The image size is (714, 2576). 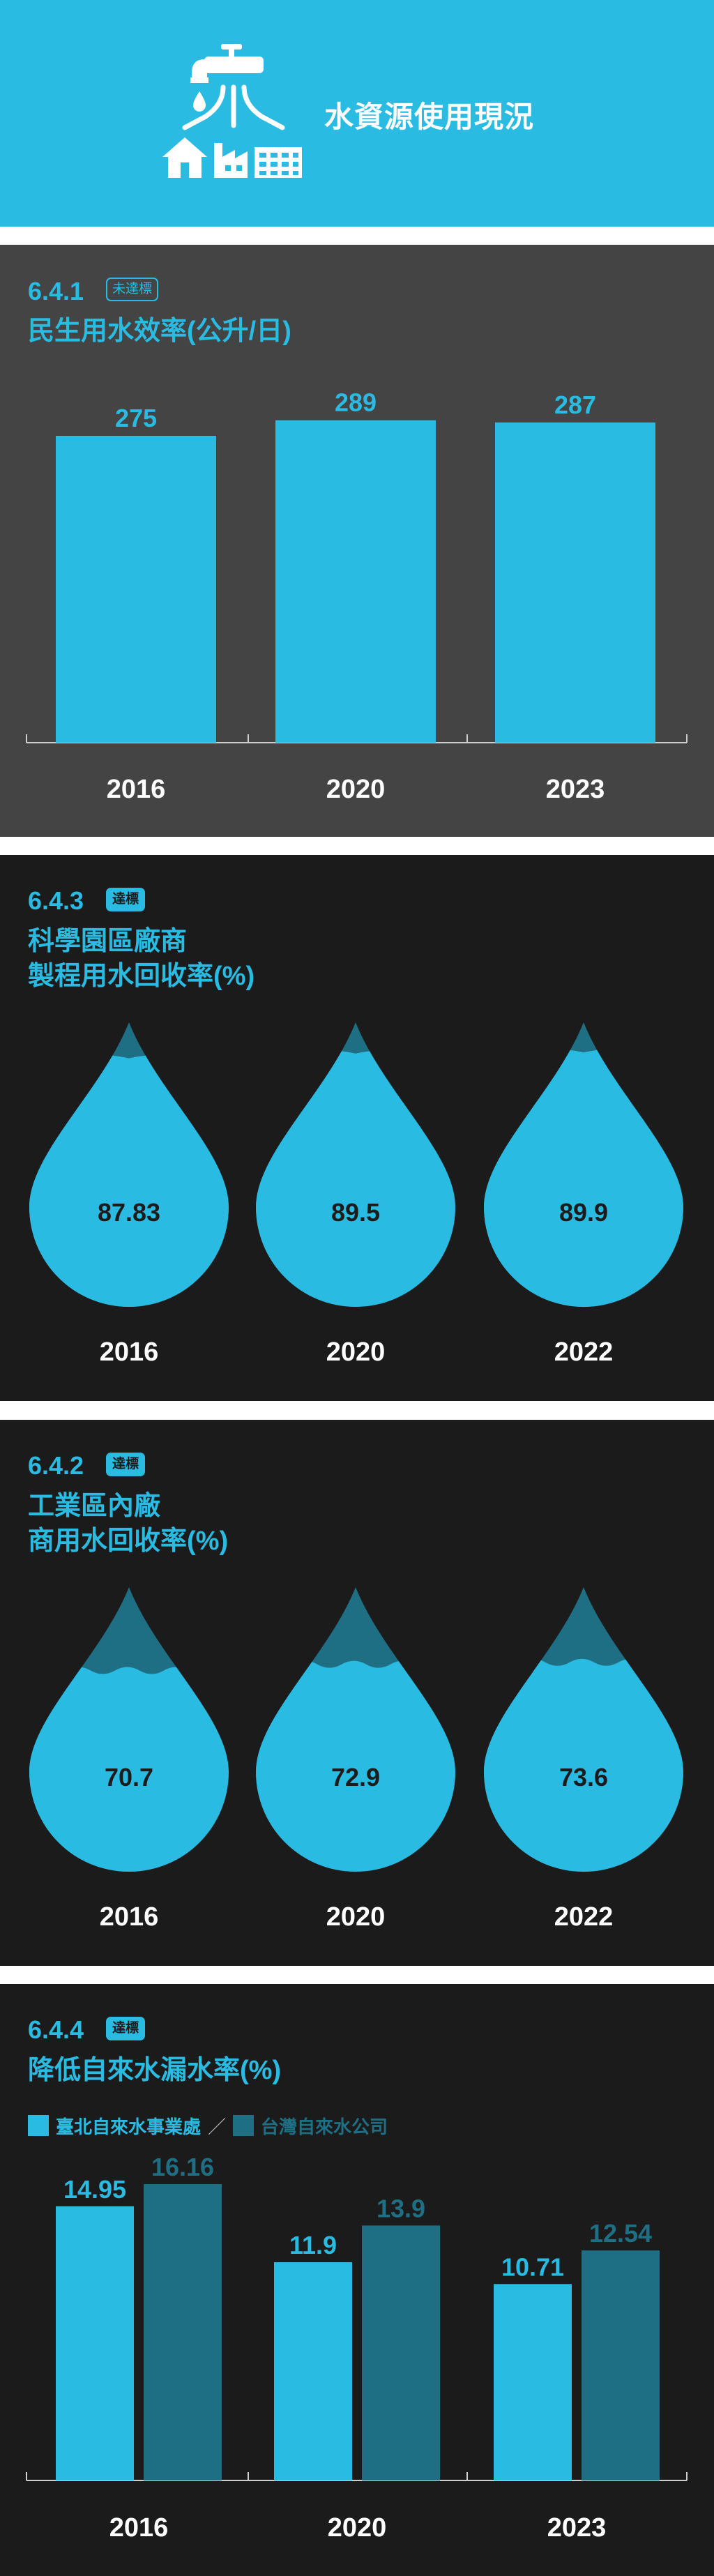 What do you see at coordinates (108, 941) in the screenshot?
I see `section-title-line-1: 科學園區廠商` at bounding box center [108, 941].